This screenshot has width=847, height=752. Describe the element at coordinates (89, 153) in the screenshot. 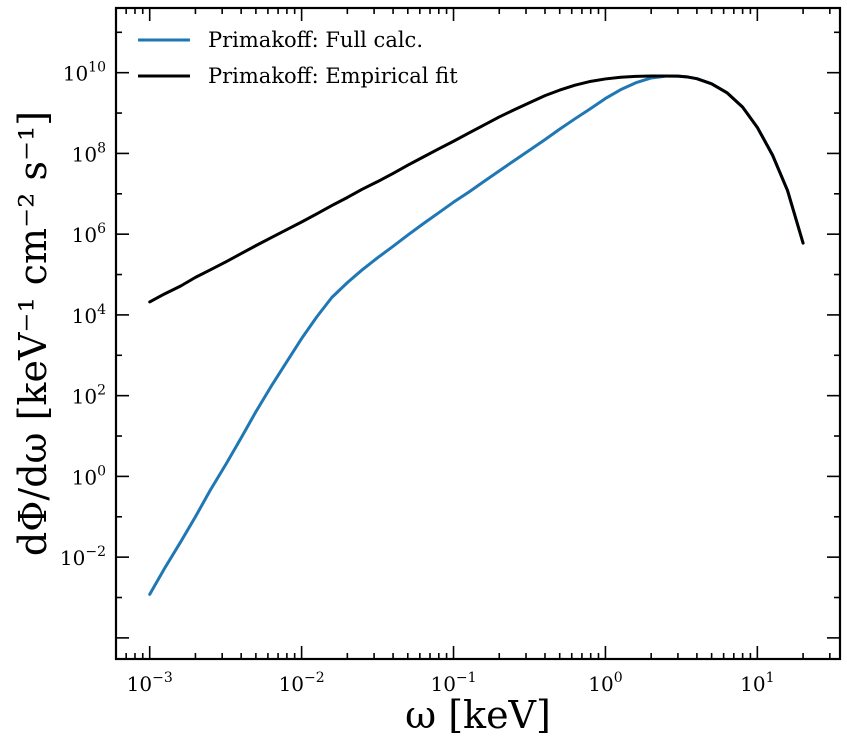

I see `y-tick-label: 10⁸` at that location.